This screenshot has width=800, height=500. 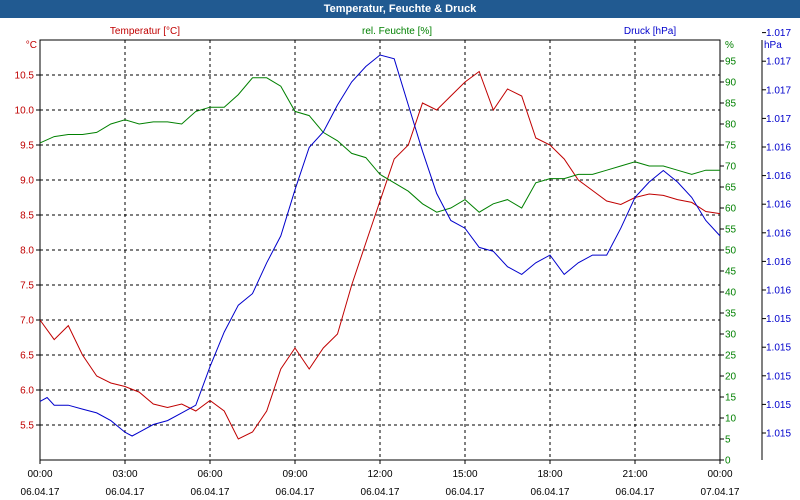 What do you see at coordinates (397, 31) in the screenshot?
I see `humidity-axis-label: rel. Feuchte [%]` at bounding box center [397, 31].